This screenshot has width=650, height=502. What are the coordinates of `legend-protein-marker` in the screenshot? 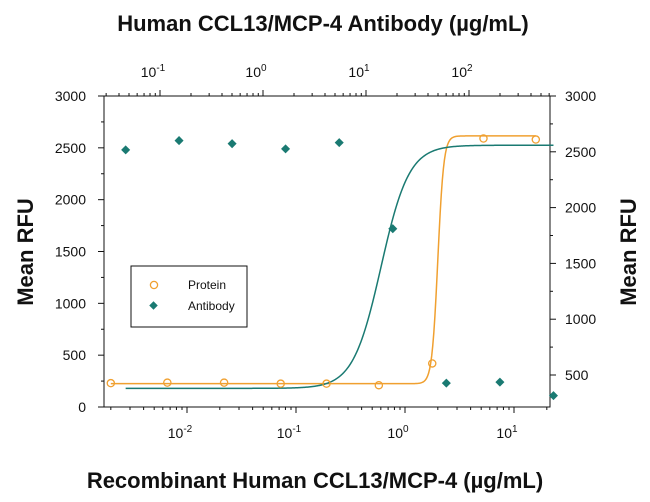 It's located at (154, 285).